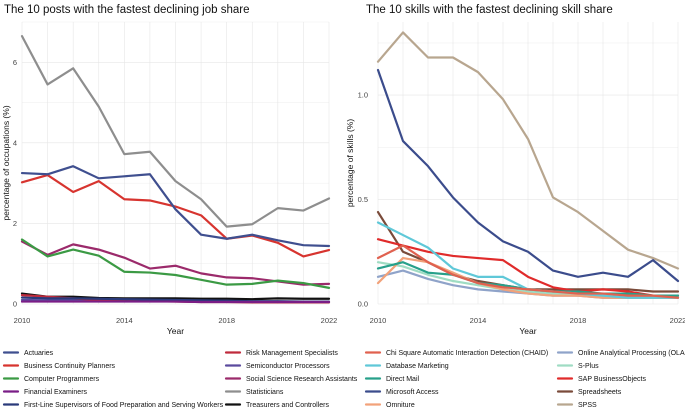  Describe the element at coordinates (400, 405) in the screenshot. I see `legend-label: Omniture` at that location.